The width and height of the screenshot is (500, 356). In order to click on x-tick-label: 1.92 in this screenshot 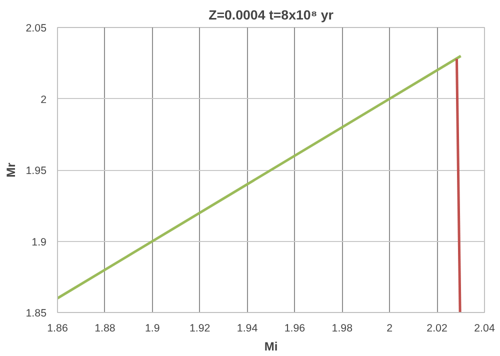, I will do `click(199, 328)`.